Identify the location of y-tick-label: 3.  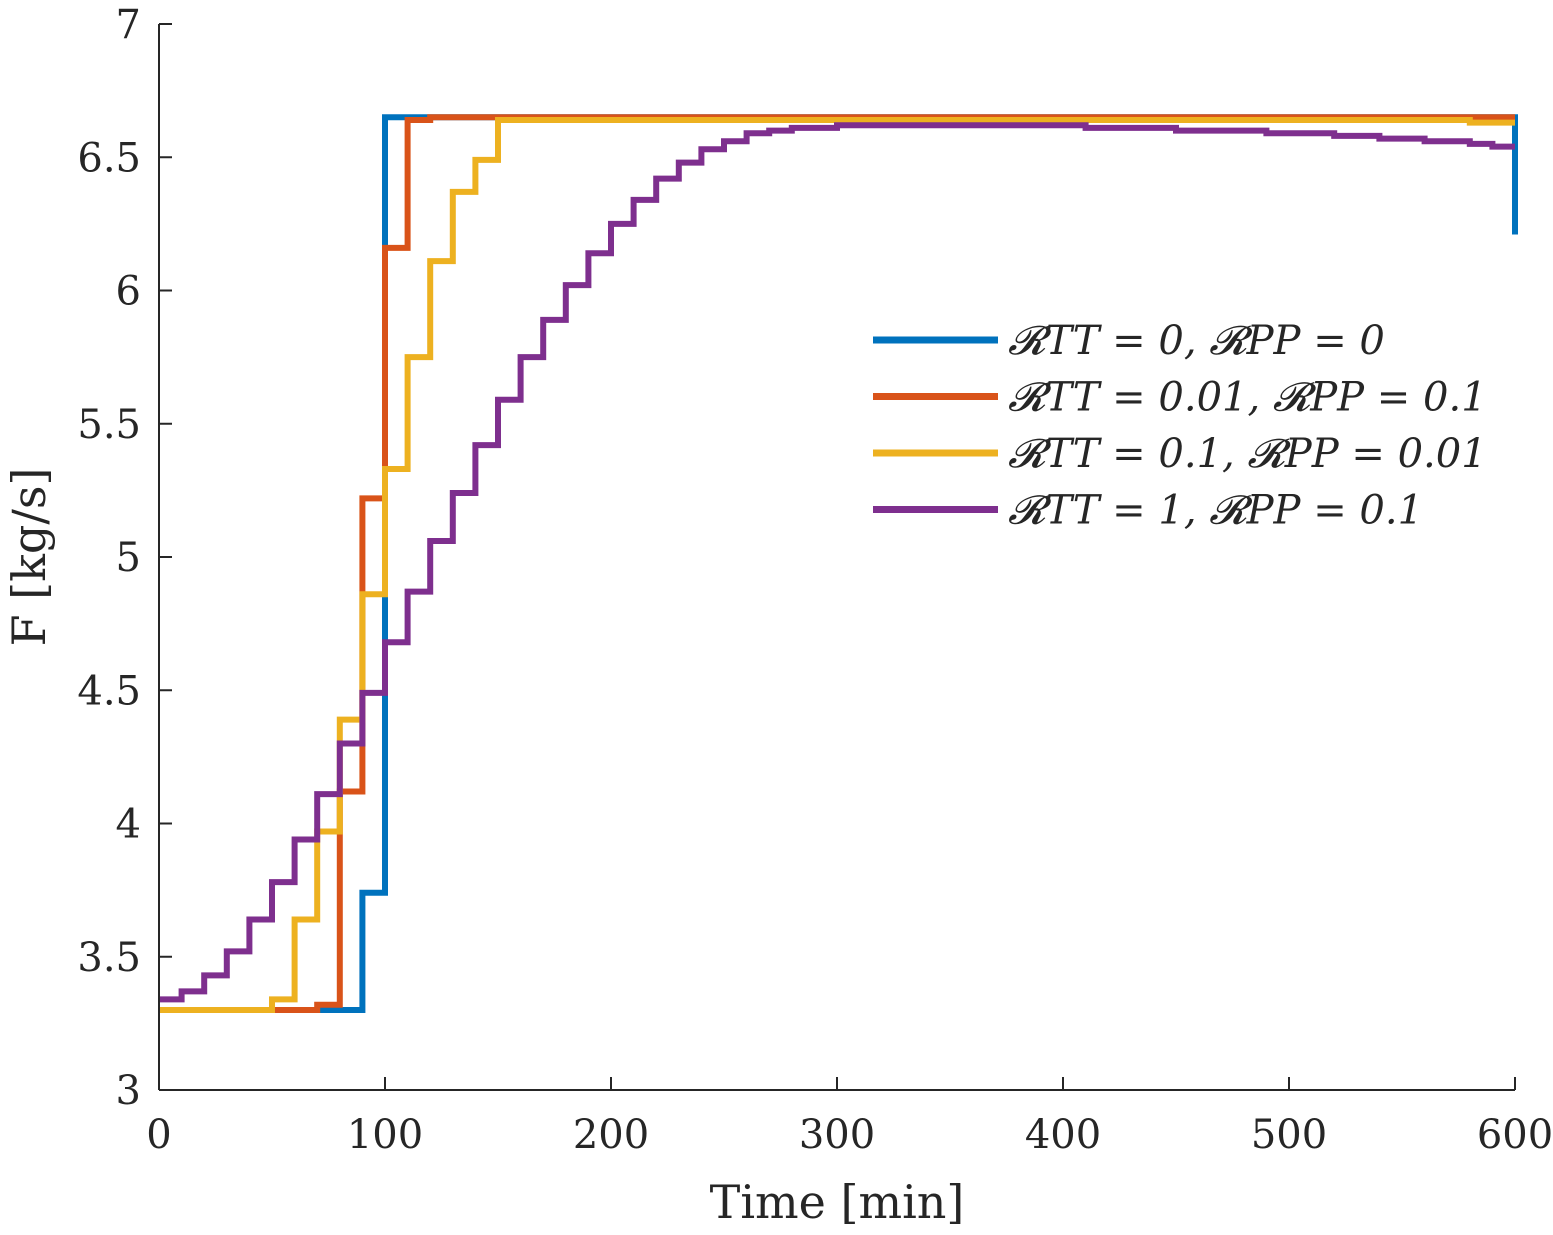
(128, 1091).